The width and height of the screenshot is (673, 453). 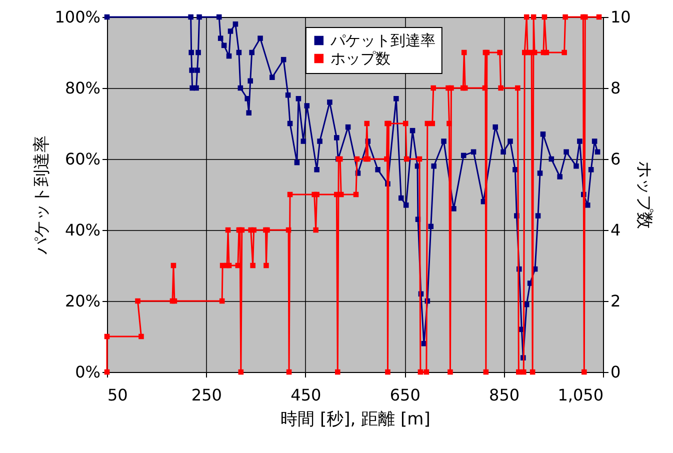 What do you see at coordinates (82, 159) in the screenshot?
I see `y-tick-label: 60%` at bounding box center [82, 159].